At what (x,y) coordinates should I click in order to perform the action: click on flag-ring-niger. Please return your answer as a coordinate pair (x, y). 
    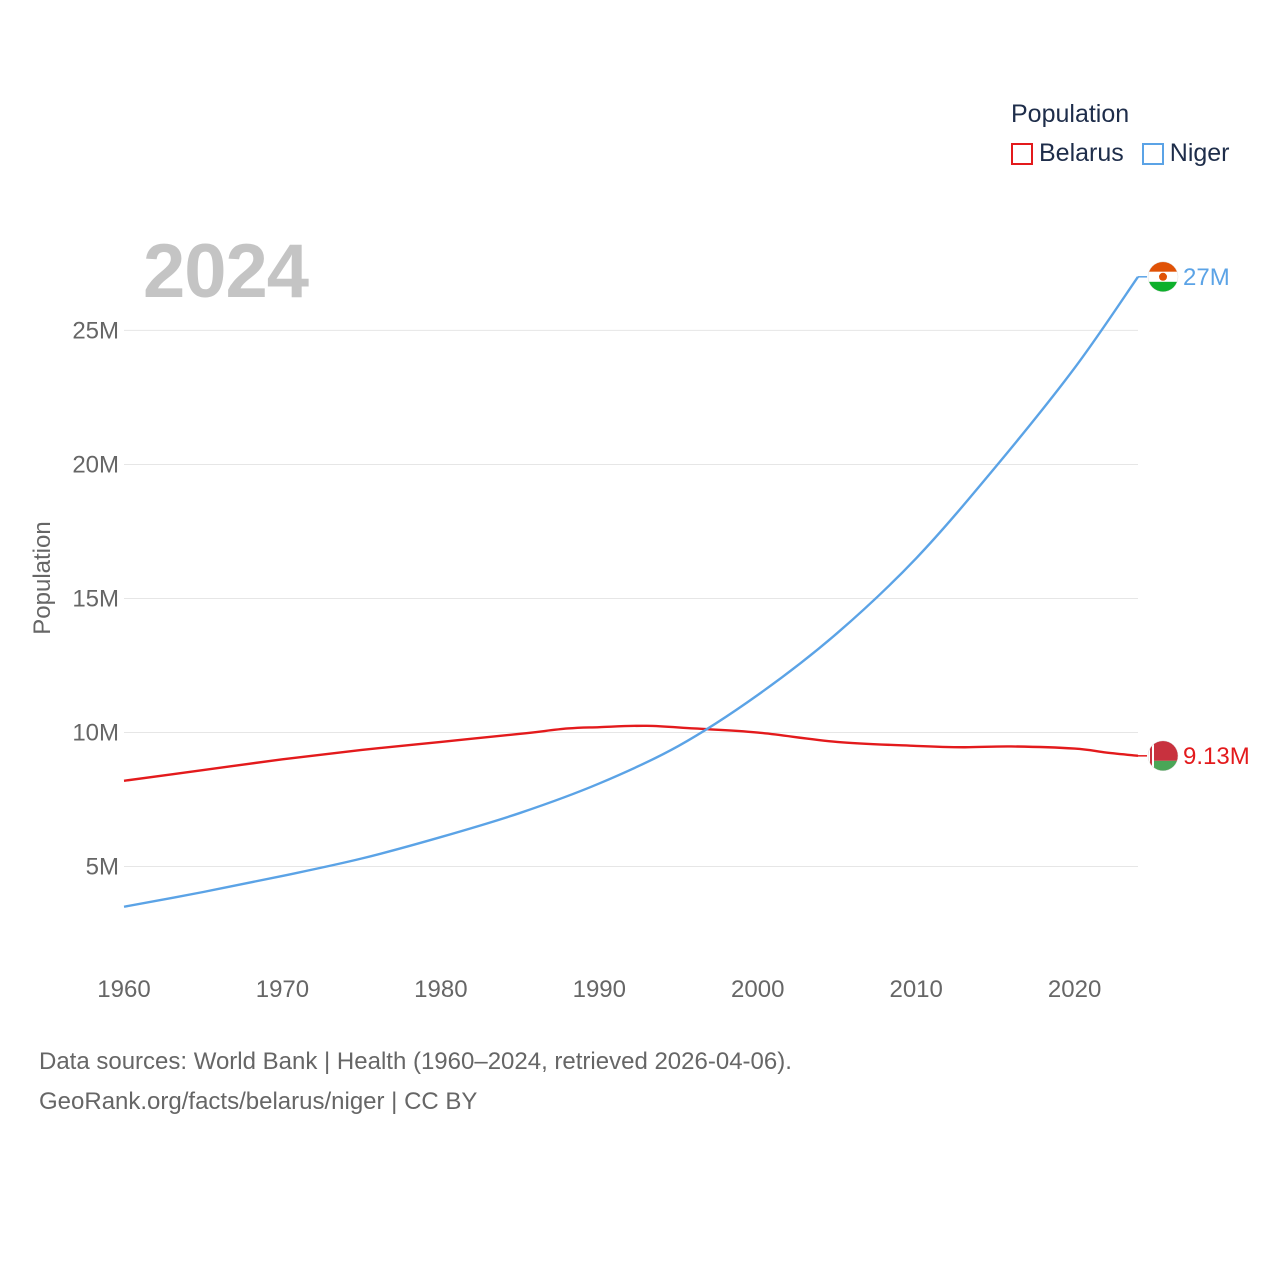
    Looking at the image, I should click on (1163, 277).